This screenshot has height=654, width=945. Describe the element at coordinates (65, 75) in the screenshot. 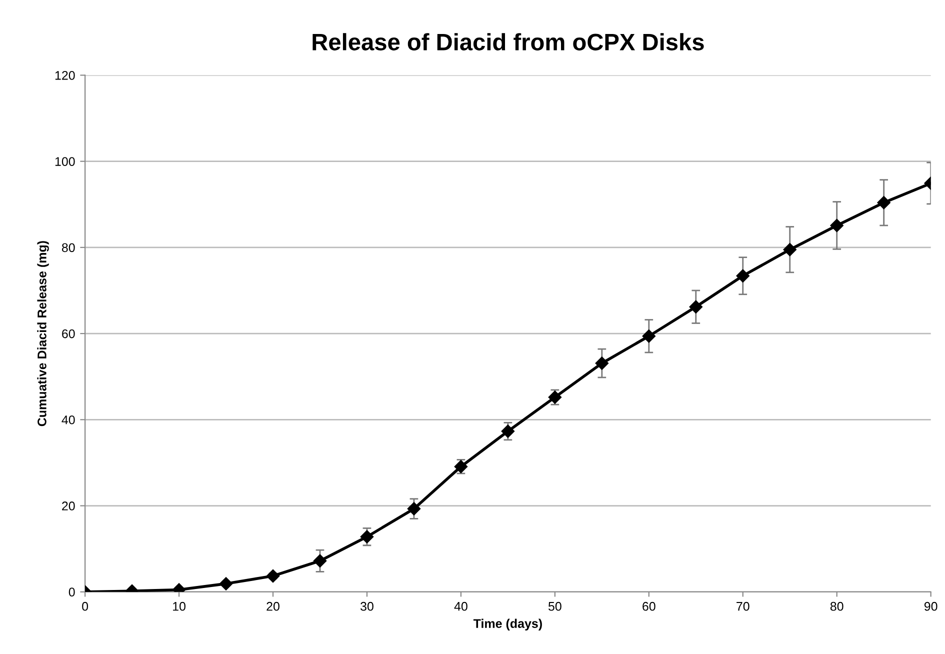

I see `y-tick-label: 120` at that location.